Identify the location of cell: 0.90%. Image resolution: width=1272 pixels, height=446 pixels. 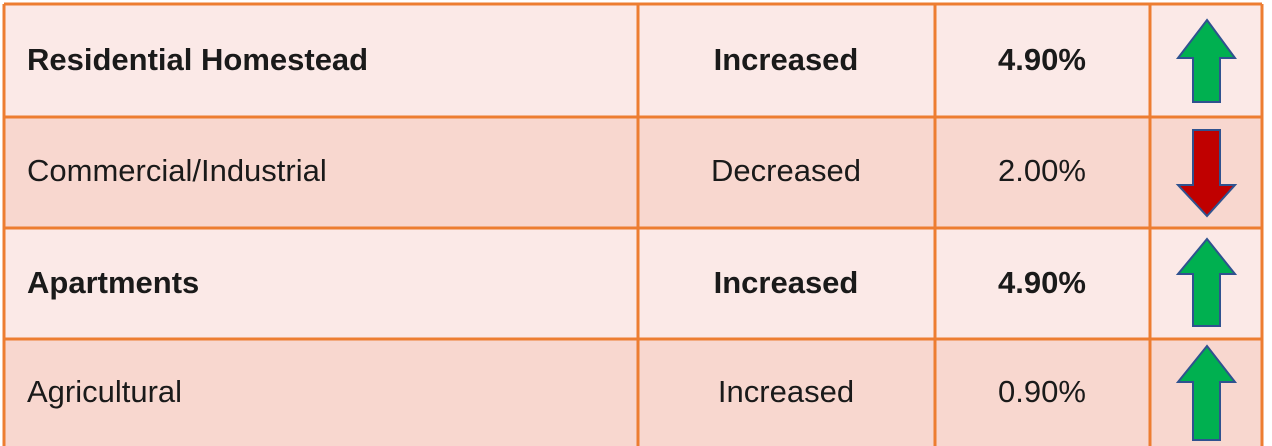
(1042, 391).